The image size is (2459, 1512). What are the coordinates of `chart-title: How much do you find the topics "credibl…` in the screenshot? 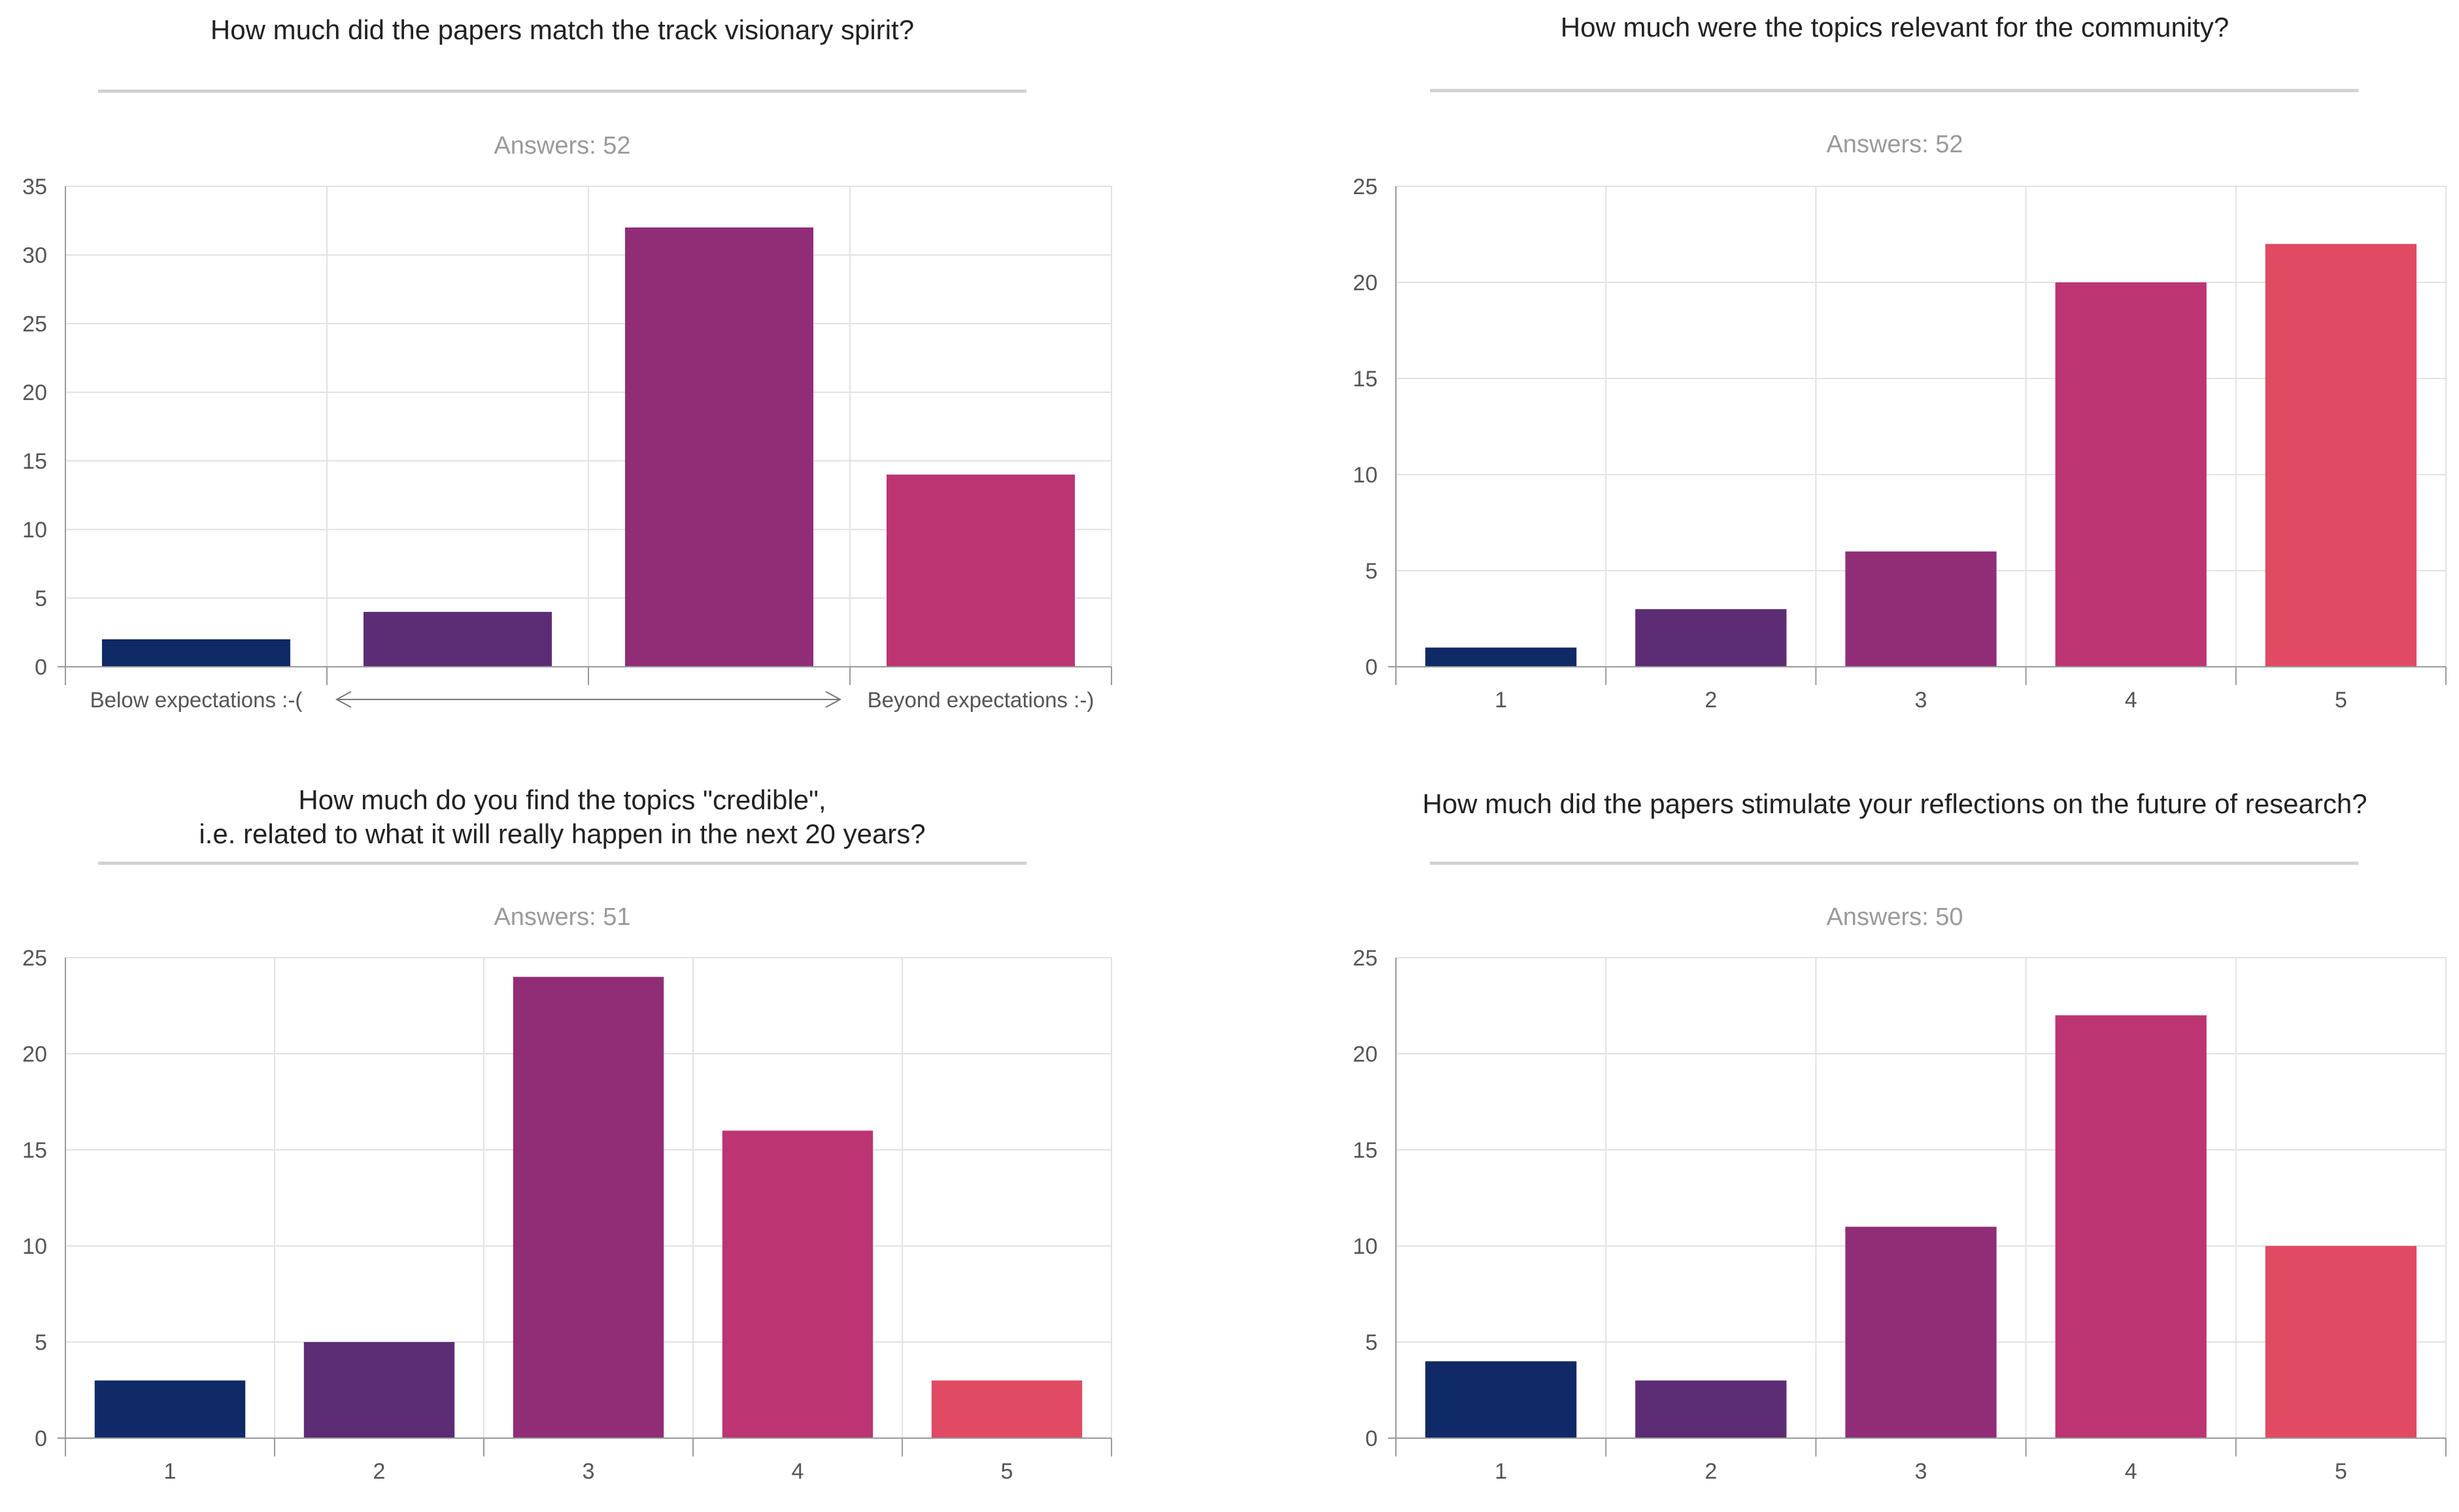 It's located at (562, 817).